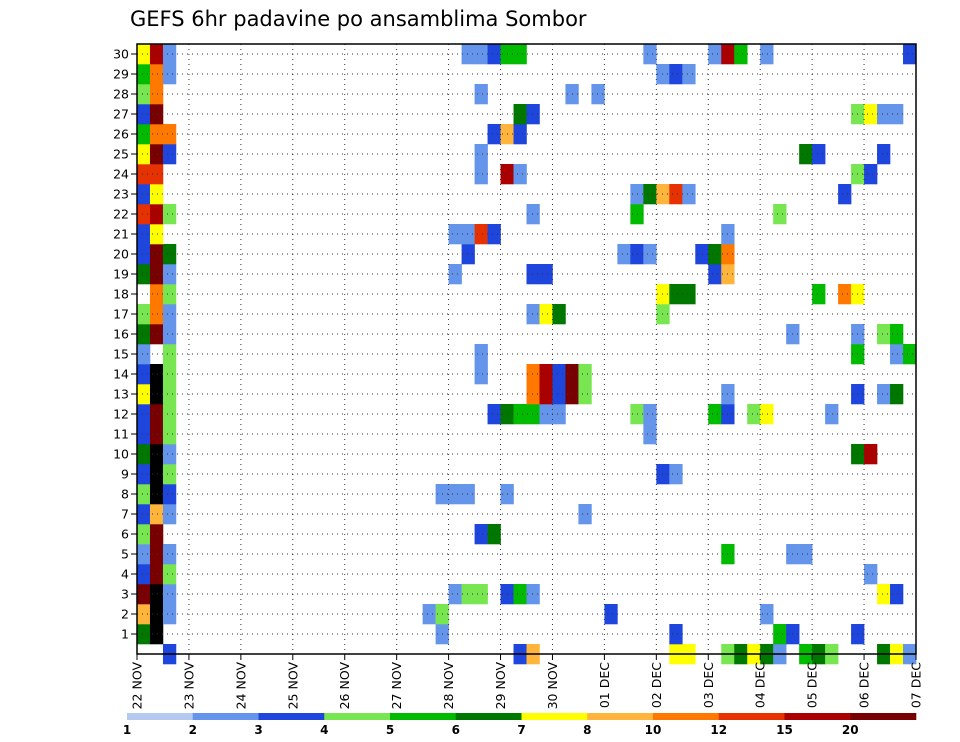 Image resolution: width=960 pixels, height=742 pixels. What do you see at coordinates (121, 394) in the screenshot?
I see `y-tick-label: 13` at bounding box center [121, 394].